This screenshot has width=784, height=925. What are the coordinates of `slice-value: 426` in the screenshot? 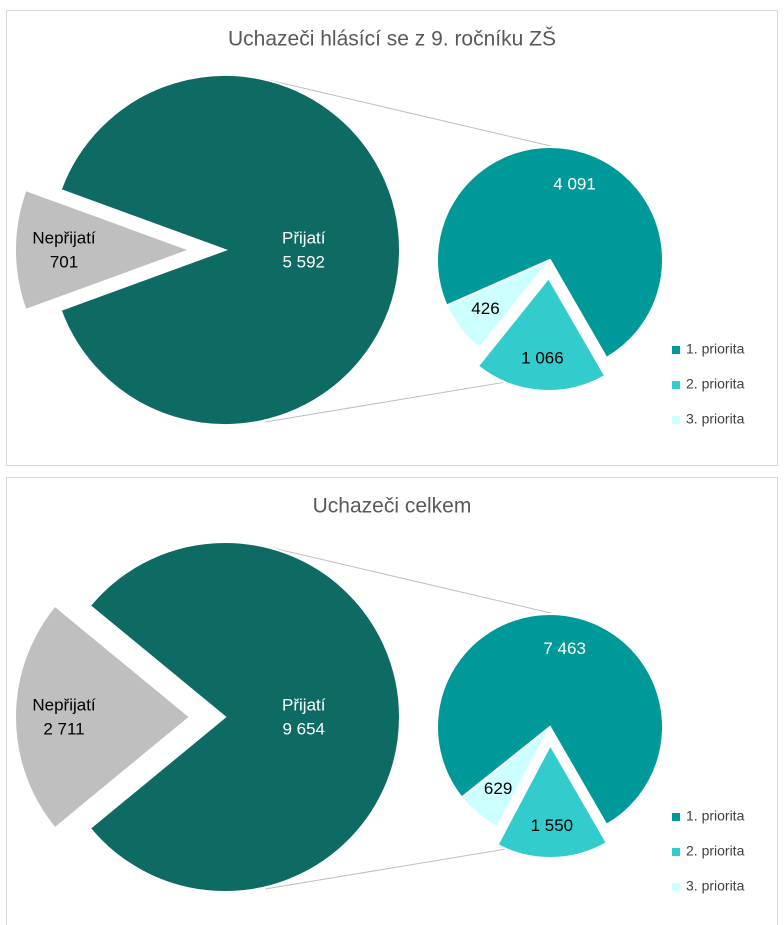 It's located at (485, 308).